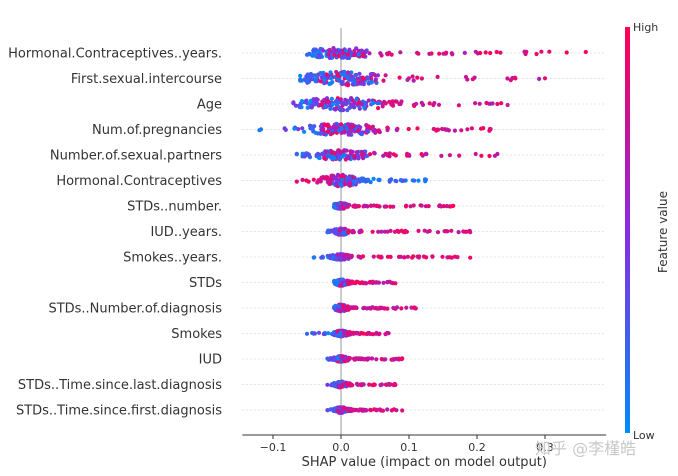 This screenshot has height=476, width=678. Describe the element at coordinates (644, 435) in the screenshot. I see `colorbar-low-label: Low` at that location.